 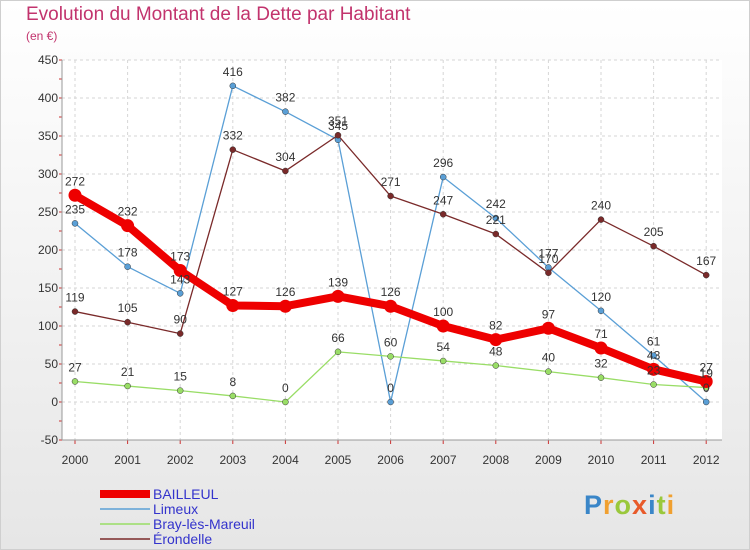 What do you see at coordinates (181, 377) in the screenshot?
I see `data-label: 15` at bounding box center [181, 377].